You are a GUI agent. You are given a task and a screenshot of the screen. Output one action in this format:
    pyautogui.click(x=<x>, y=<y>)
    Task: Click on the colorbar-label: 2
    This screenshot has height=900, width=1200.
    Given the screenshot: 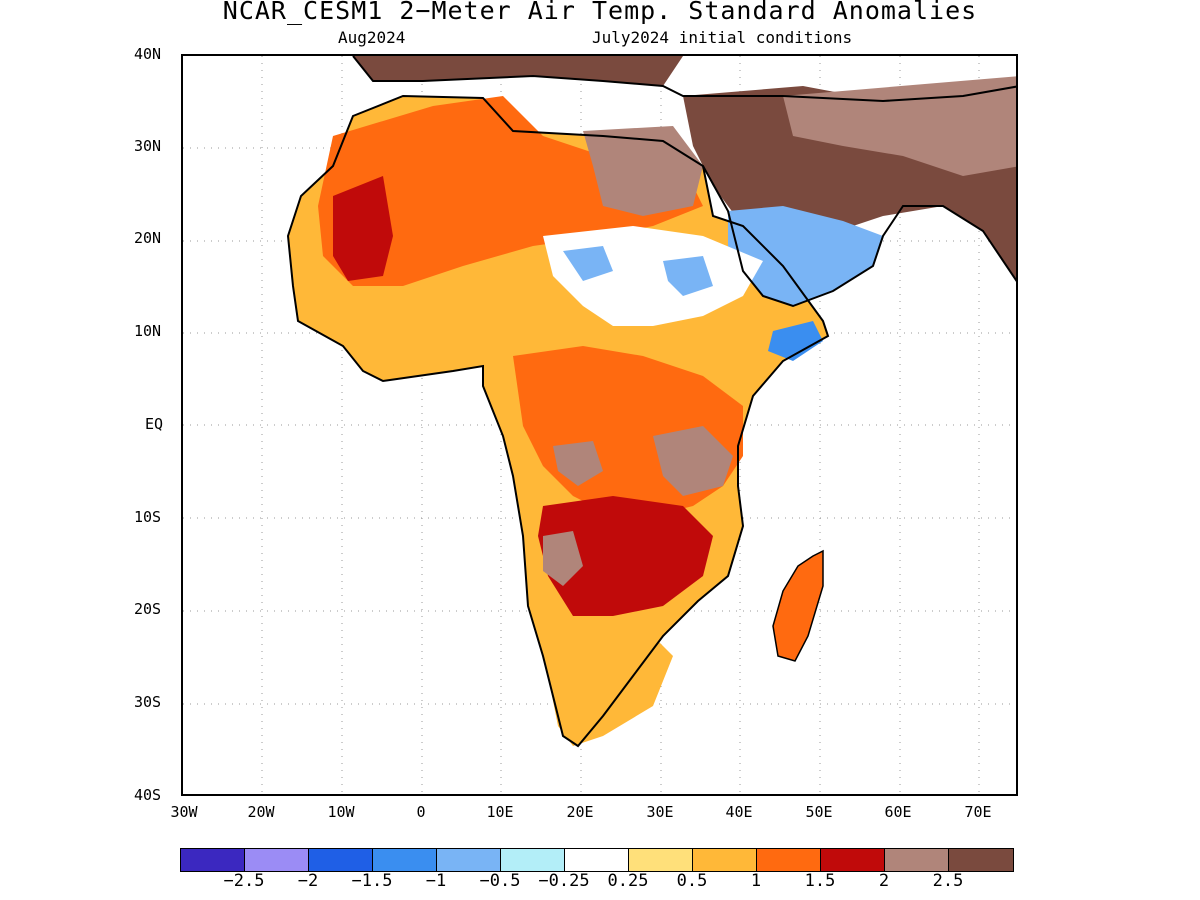 What is the action you would take?
    pyautogui.click(x=884, y=881)
    